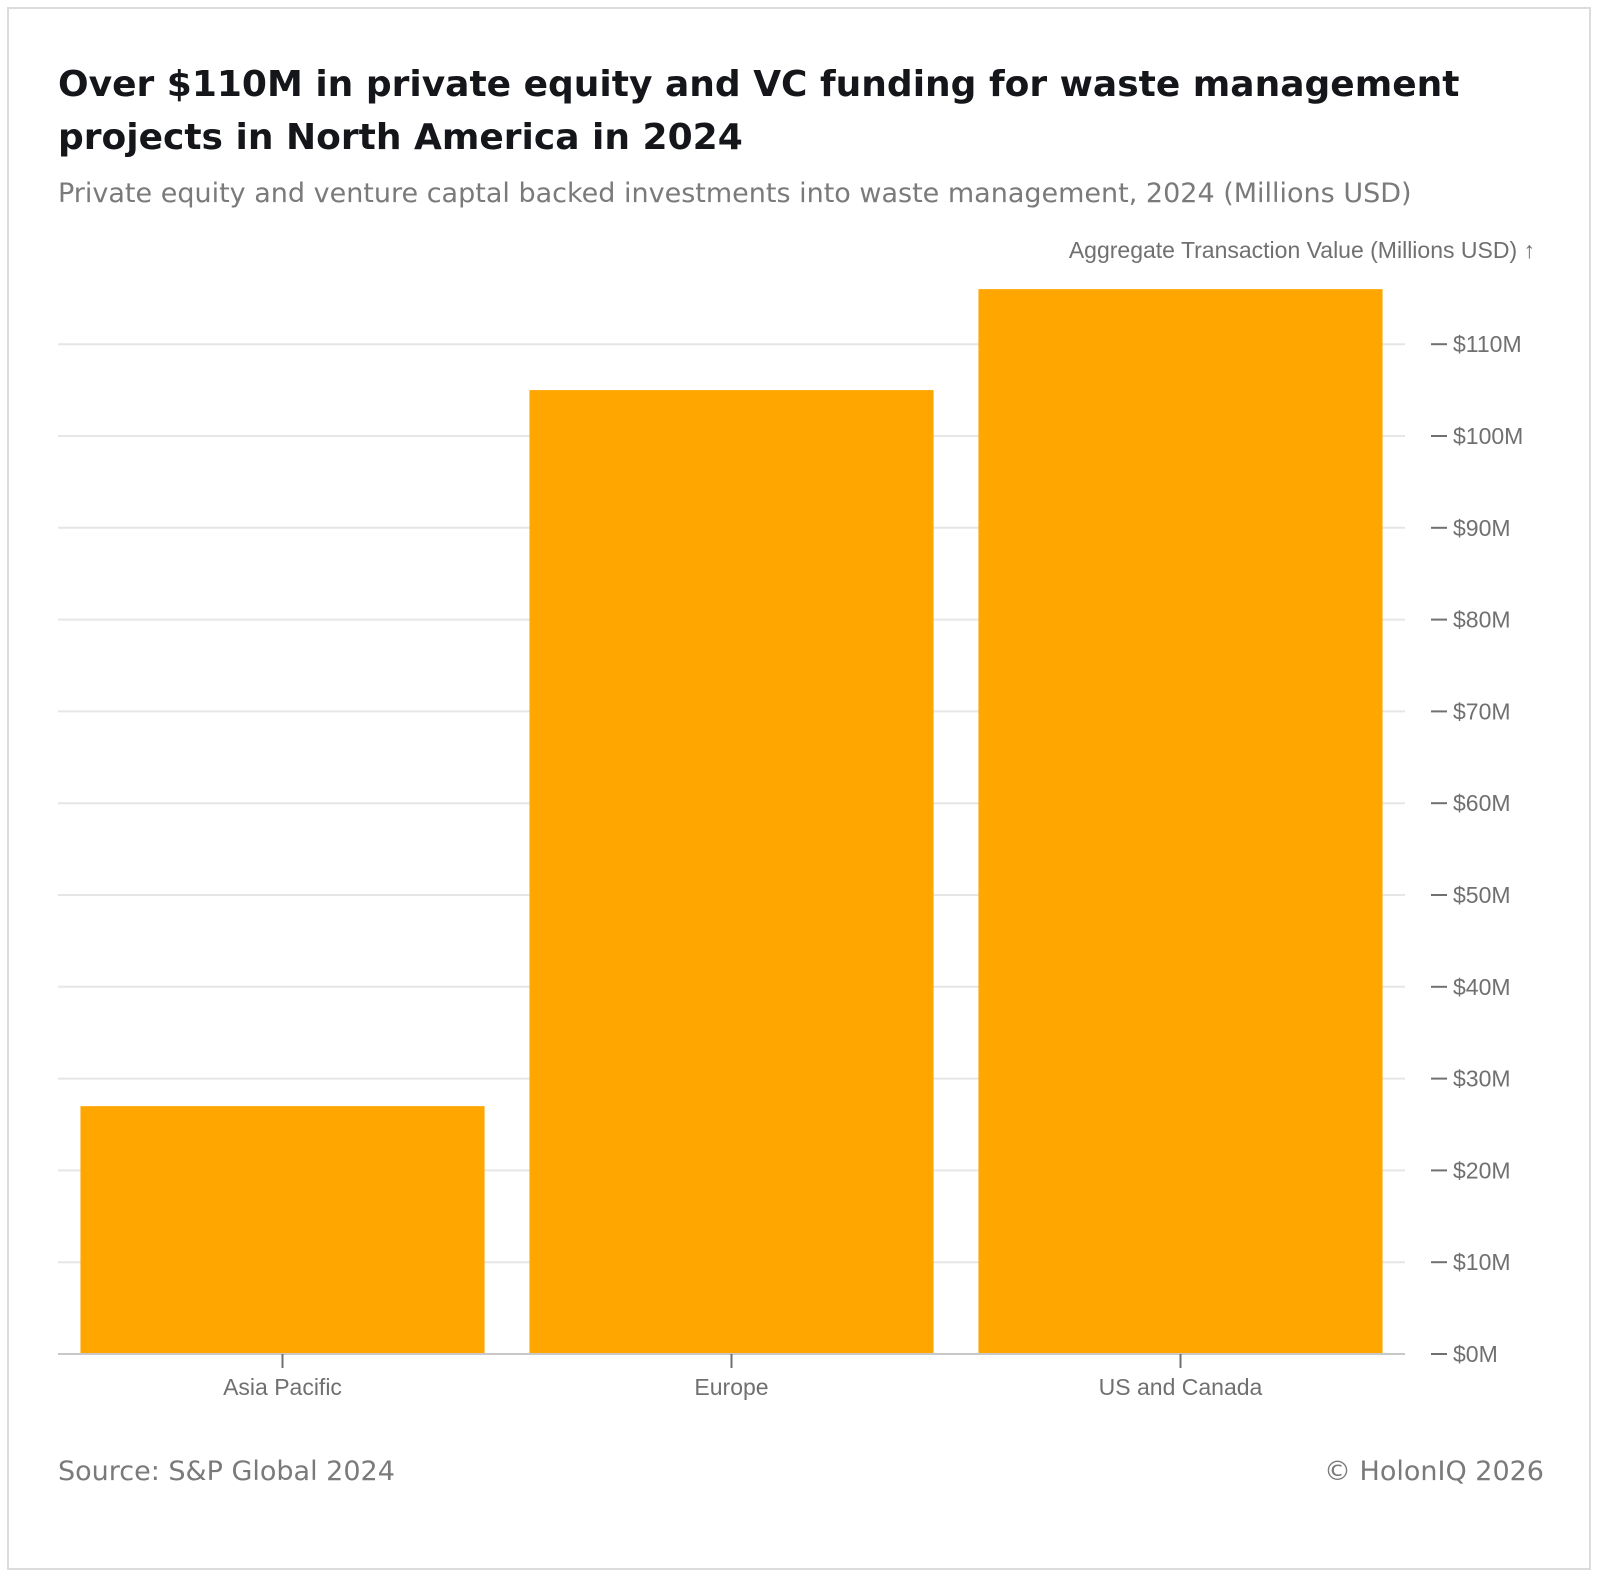  Describe the element at coordinates (1488, 436) in the screenshot. I see `y-tick-label: $100M` at that location.